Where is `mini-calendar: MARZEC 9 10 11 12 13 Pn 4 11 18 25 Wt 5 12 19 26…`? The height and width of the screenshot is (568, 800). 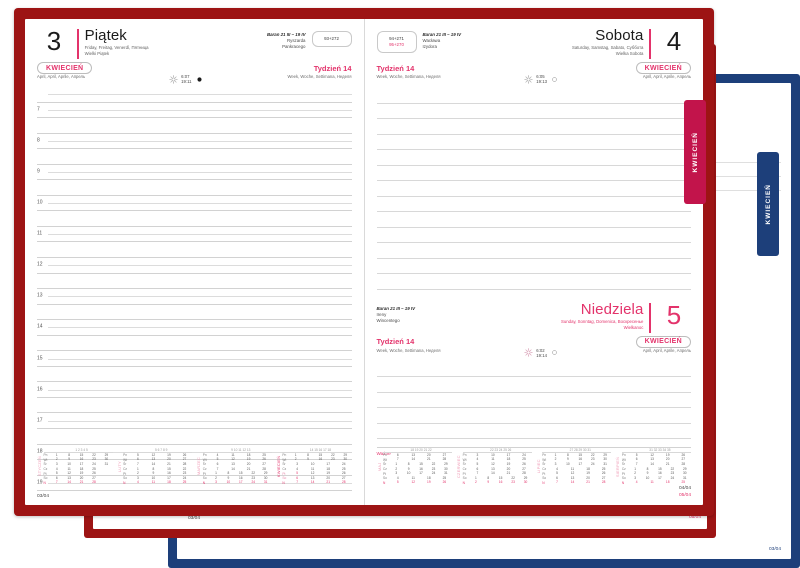 mini-calendar: MARZEC 9 10 11 12 13 Pn 4 11 18 25 Wt 5 12 19 26… is located at coordinates (234, 466).